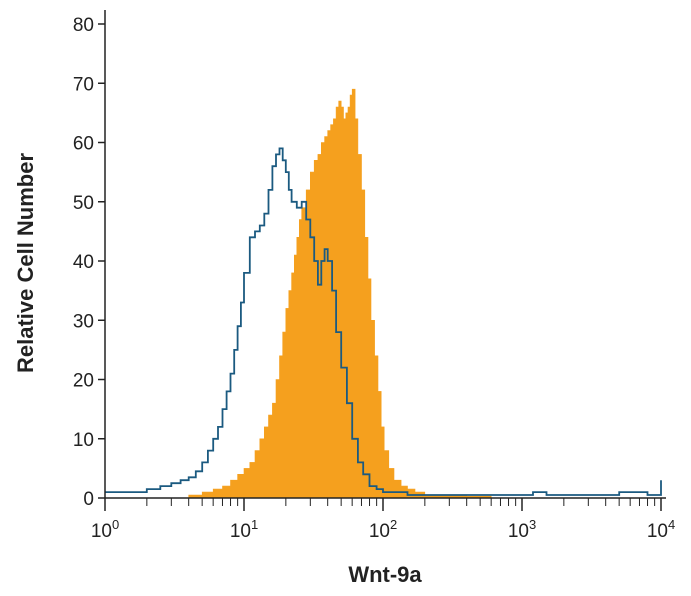  What do you see at coordinates (244, 529) in the screenshot?
I see `x-tick-label: 10¹` at bounding box center [244, 529].